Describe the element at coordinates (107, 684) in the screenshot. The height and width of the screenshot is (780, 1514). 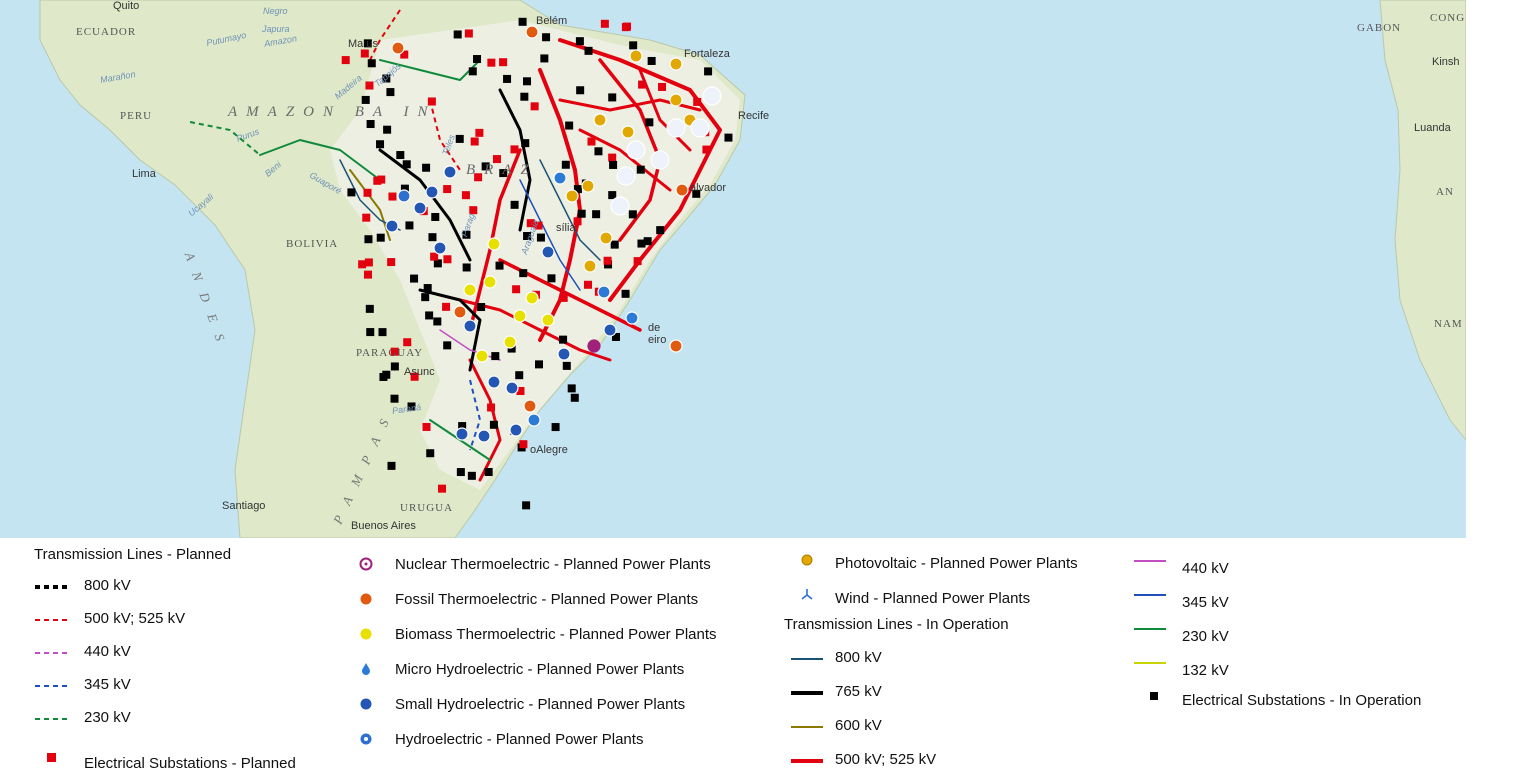
I see `legend-planned-line-label: 345 kV` at that location.